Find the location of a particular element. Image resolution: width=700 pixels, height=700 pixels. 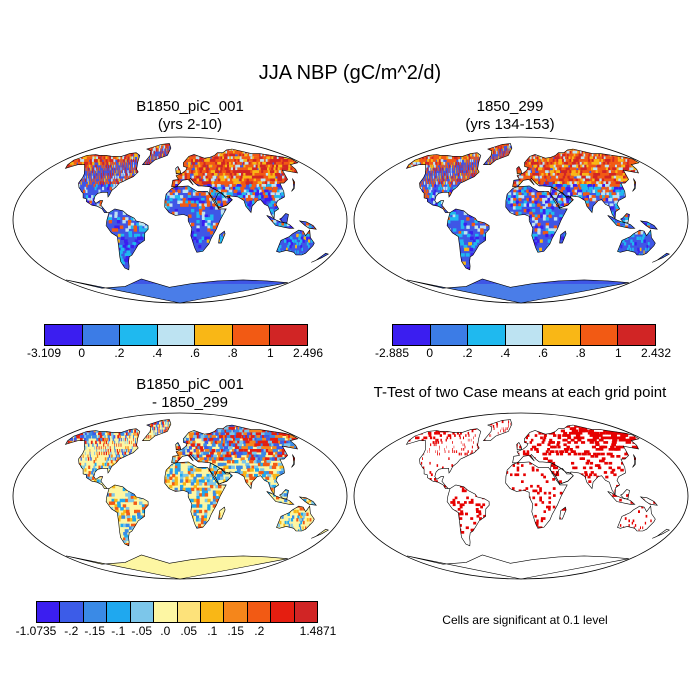

map-case2 is located at coordinates (521, 220).